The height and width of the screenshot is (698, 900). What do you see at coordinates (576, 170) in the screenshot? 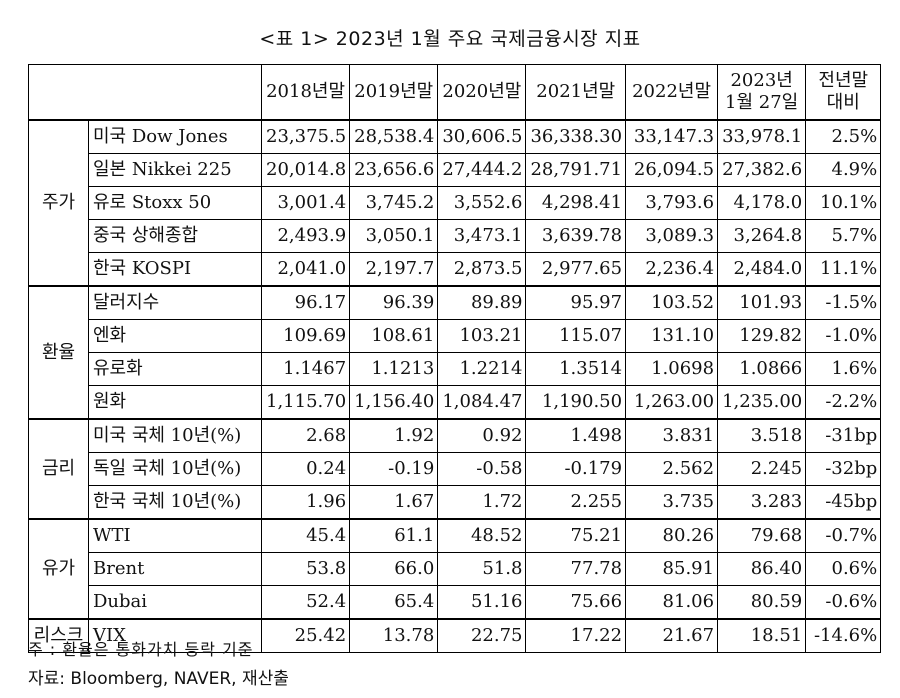
I see `value-cell: 28,791.71` at bounding box center [576, 170].